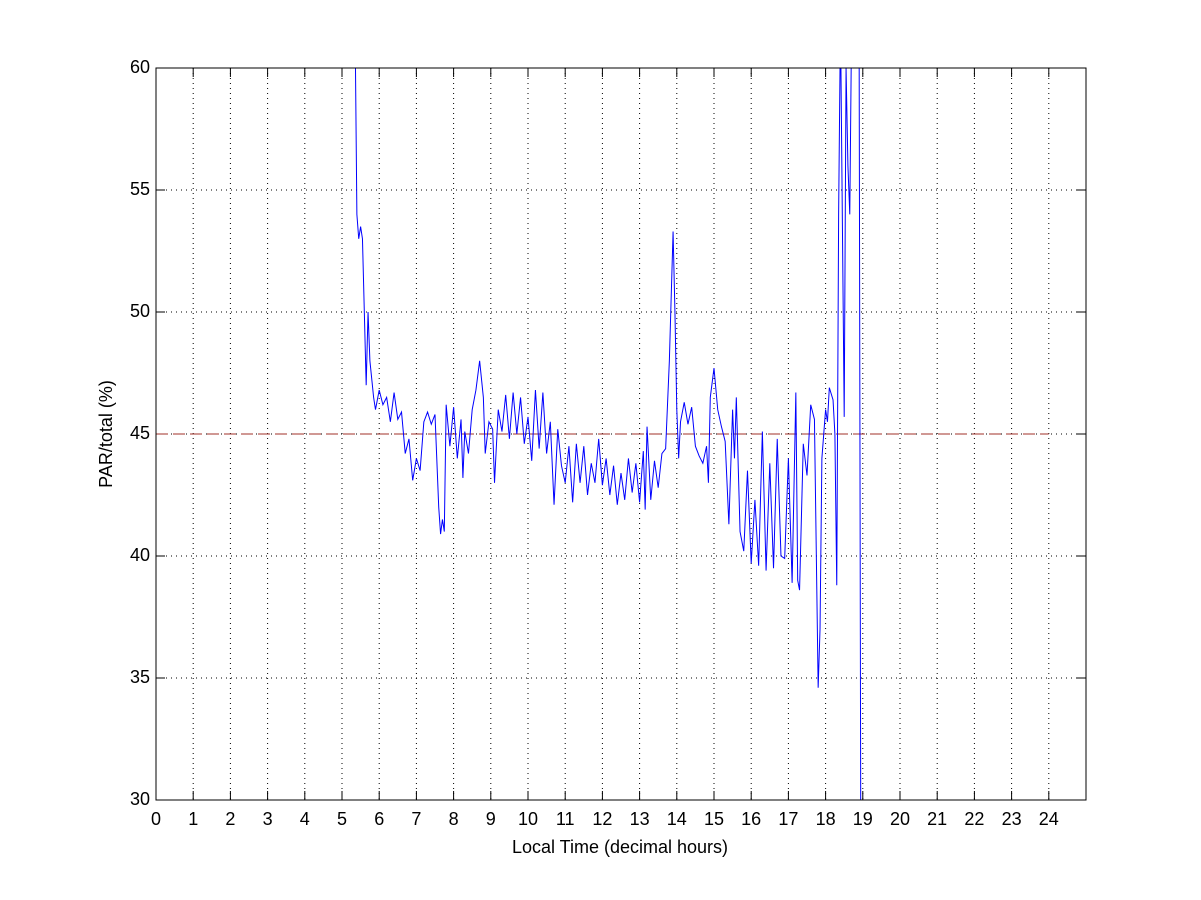  Describe the element at coordinates (788, 819) in the screenshot. I see `x-tick-label: 17` at that location.